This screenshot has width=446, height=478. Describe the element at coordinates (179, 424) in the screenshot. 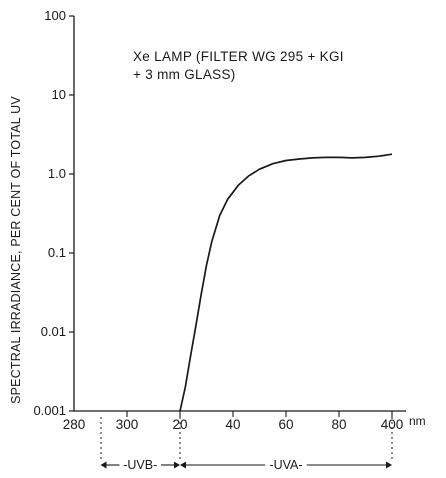

I see `x-tick-label: 20` at that location.